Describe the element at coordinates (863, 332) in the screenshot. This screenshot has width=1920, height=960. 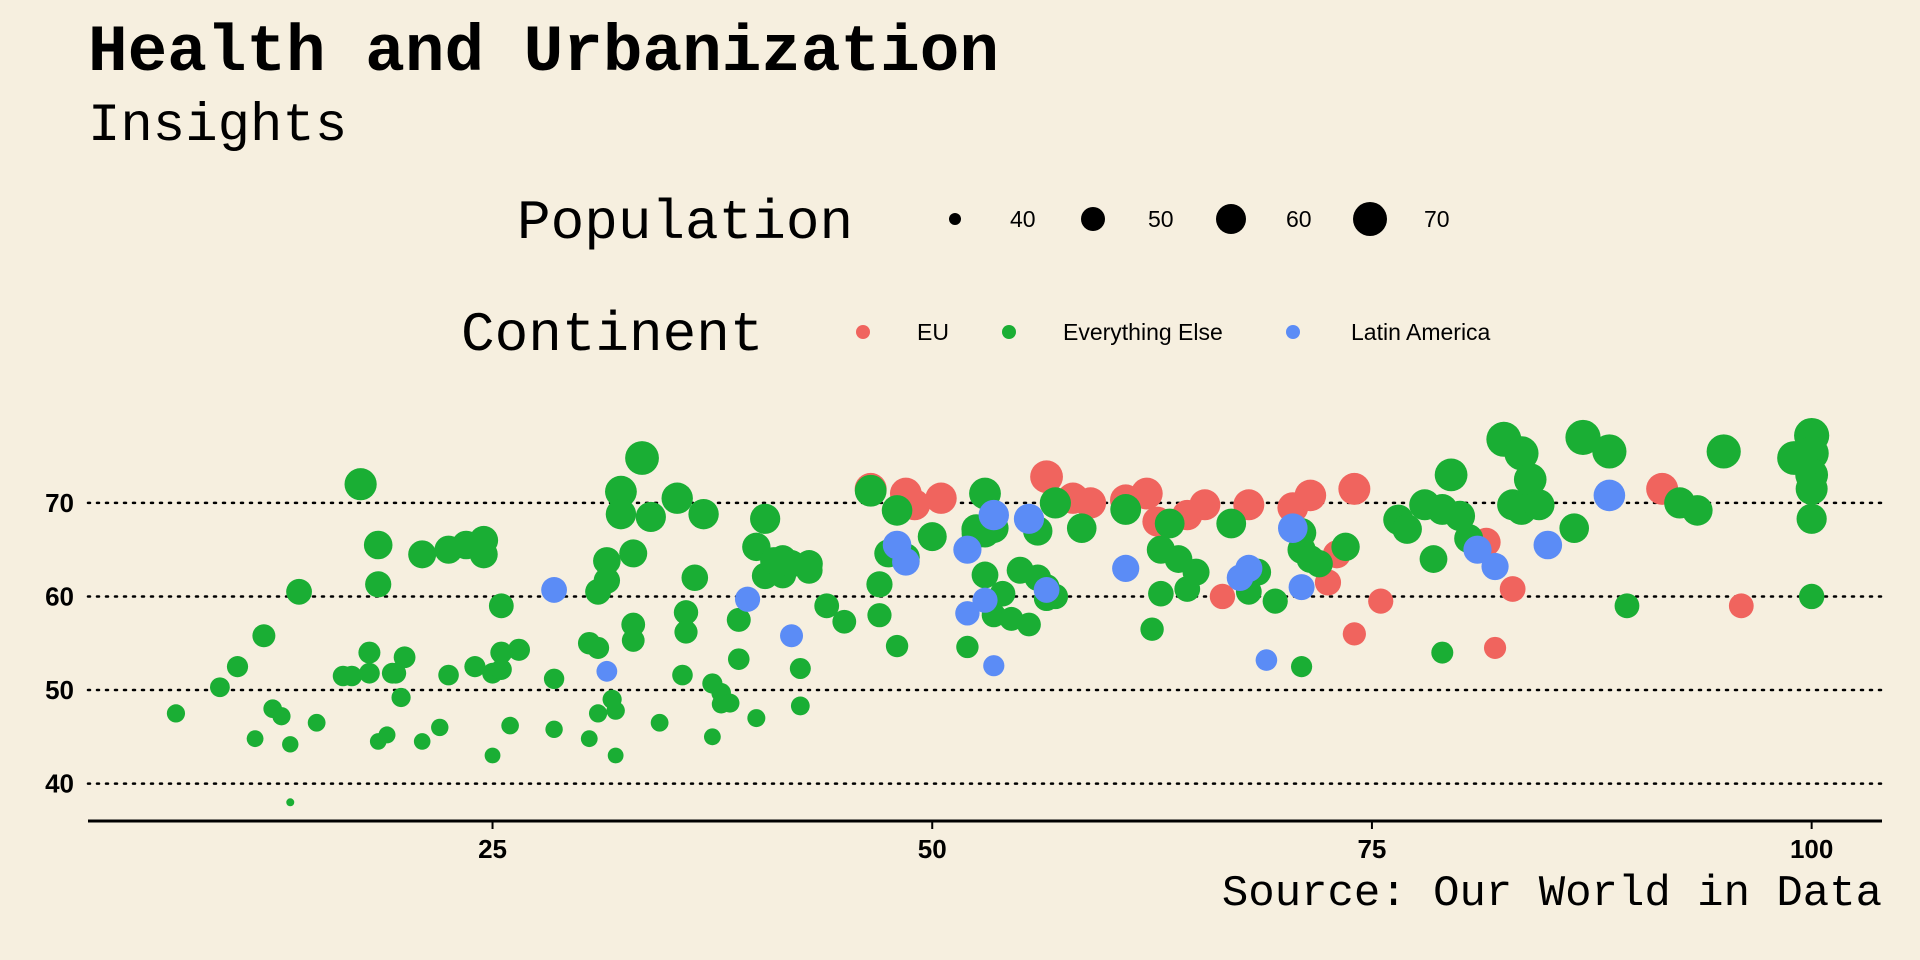
I see `color-legend-key-eu` at that location.